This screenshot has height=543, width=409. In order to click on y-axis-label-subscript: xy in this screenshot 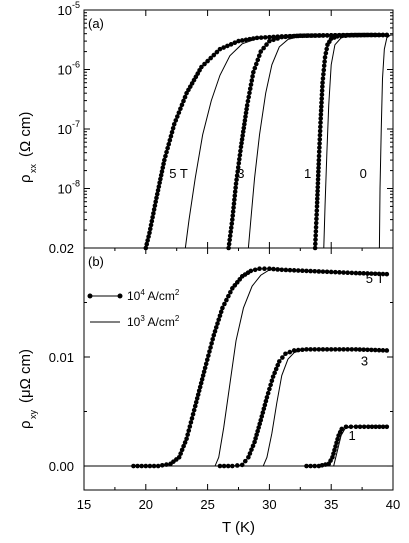, I will do `click(33, 415)`.